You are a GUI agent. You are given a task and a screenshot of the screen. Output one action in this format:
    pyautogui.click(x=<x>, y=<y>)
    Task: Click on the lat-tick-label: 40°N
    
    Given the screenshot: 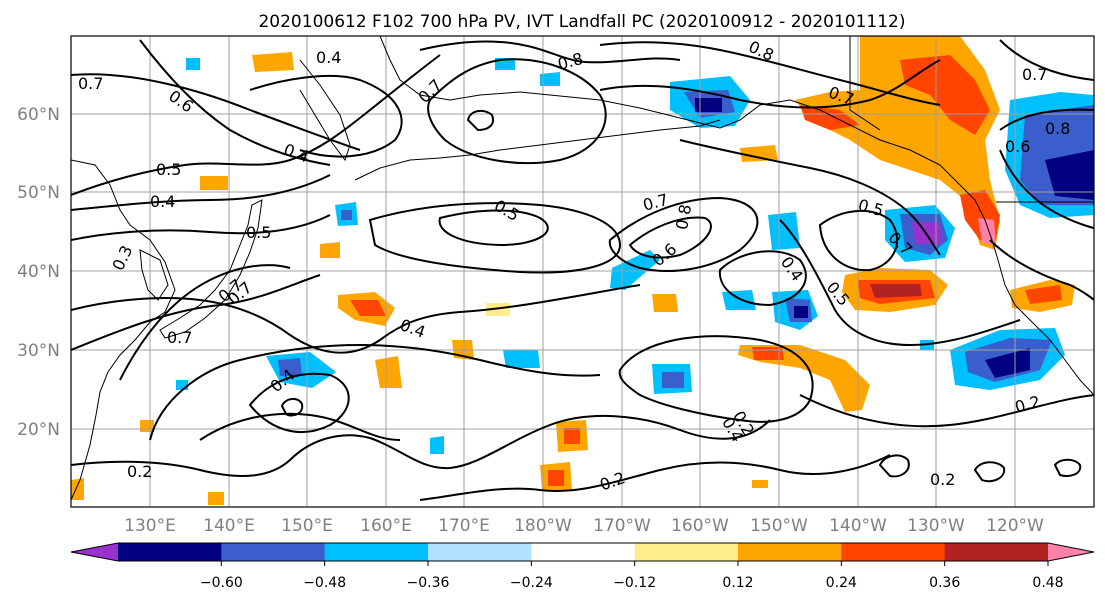 What is the action you would take?
    pyautogui.click(x=38, y=272)
    